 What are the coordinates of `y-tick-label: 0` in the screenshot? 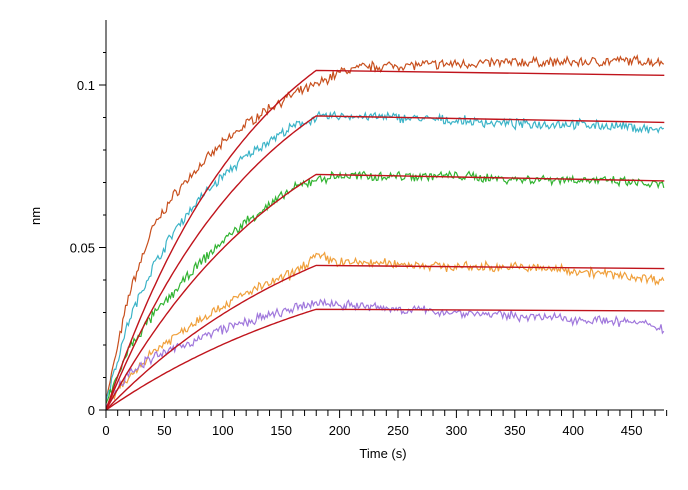 It's located at (91, 410).